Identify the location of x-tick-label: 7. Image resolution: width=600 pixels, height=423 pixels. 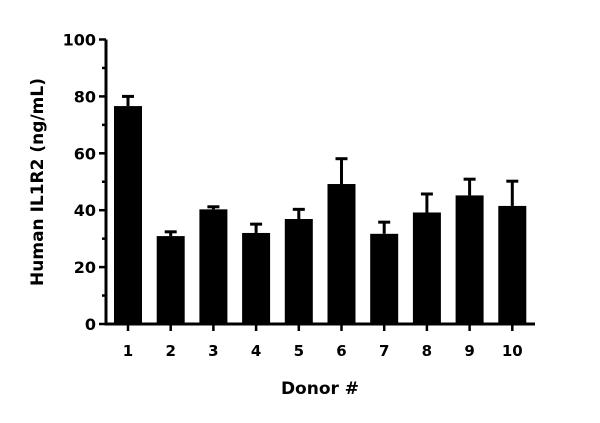
(384, 351).